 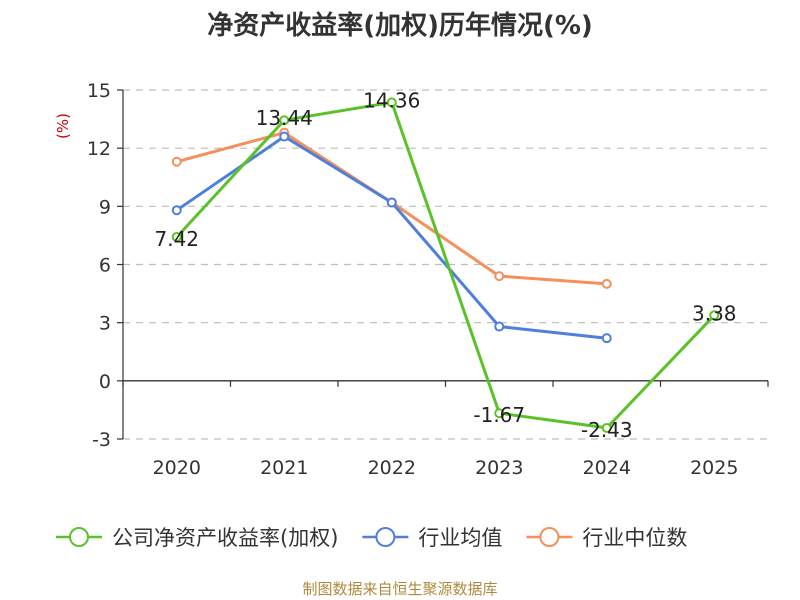 I want to click on y-tick-label: 6, so click(x=105, y=266).